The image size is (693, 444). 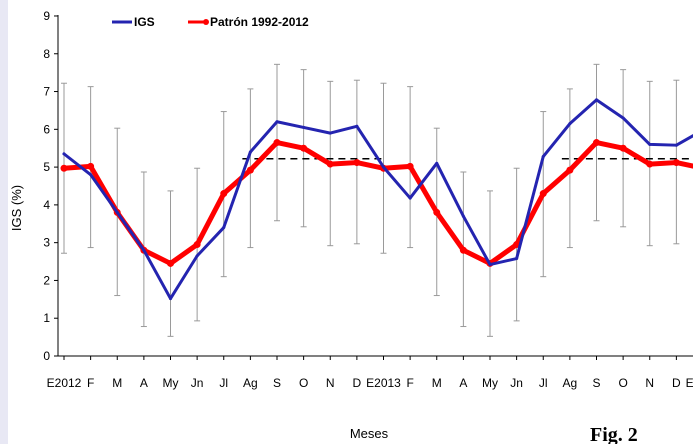 I want to click on y-tick-label: 7, so click(x=46, y=92).